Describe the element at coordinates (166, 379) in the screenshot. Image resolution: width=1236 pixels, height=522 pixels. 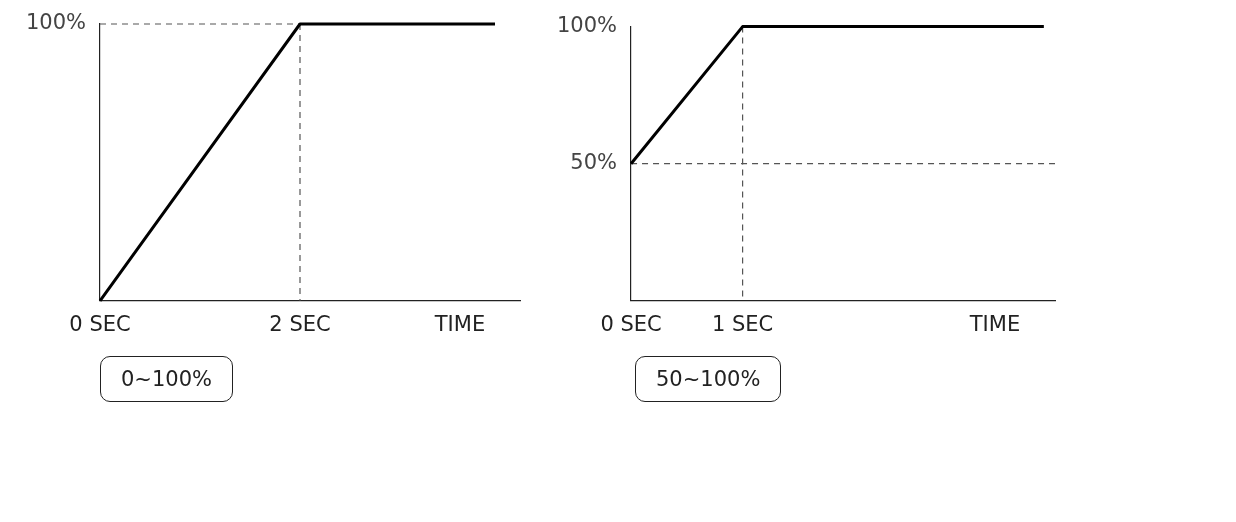
I see `text: 0~100%` at that location.